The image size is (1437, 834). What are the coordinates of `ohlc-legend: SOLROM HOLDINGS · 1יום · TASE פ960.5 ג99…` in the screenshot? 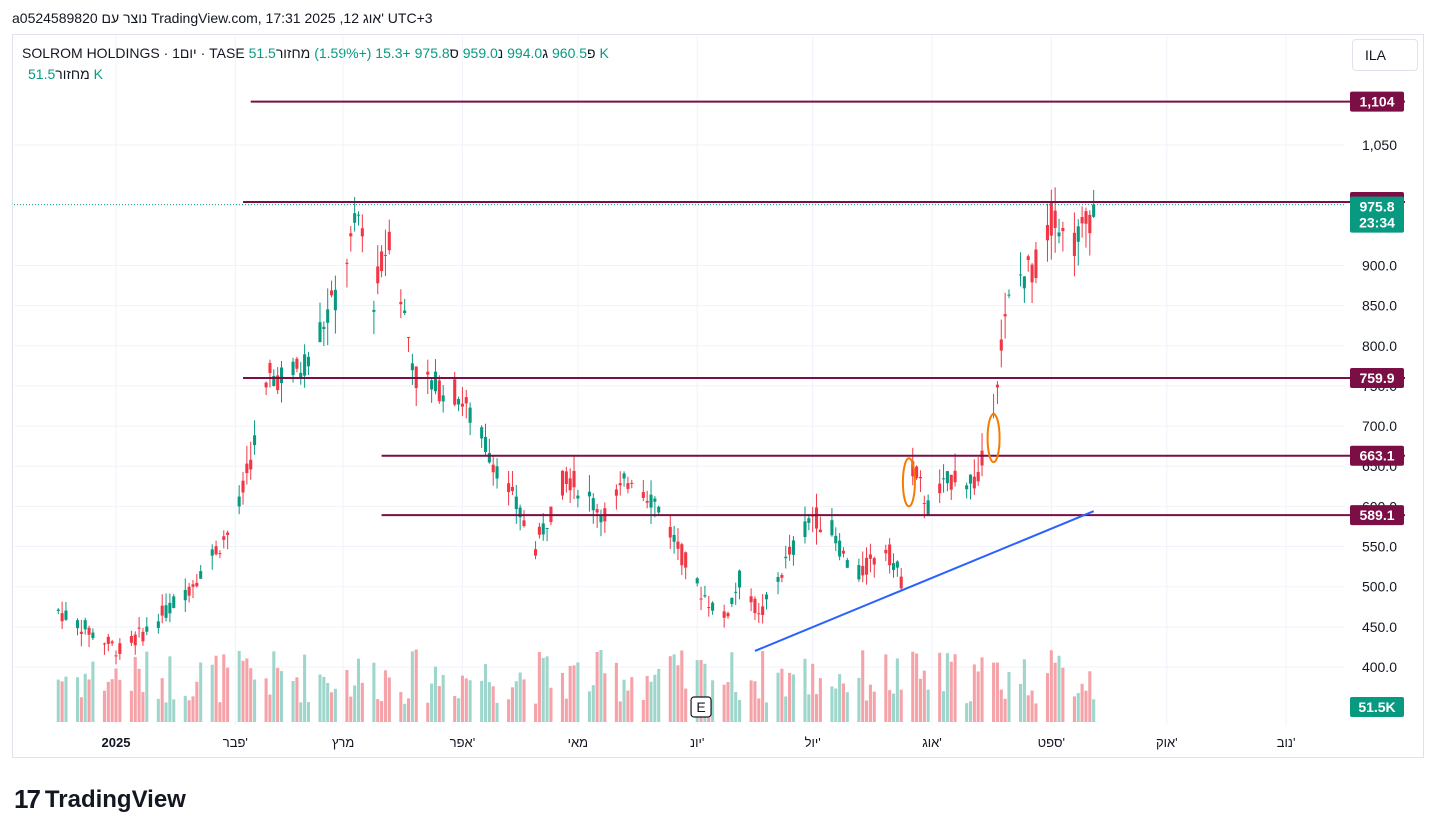 It's located at (315, 53).